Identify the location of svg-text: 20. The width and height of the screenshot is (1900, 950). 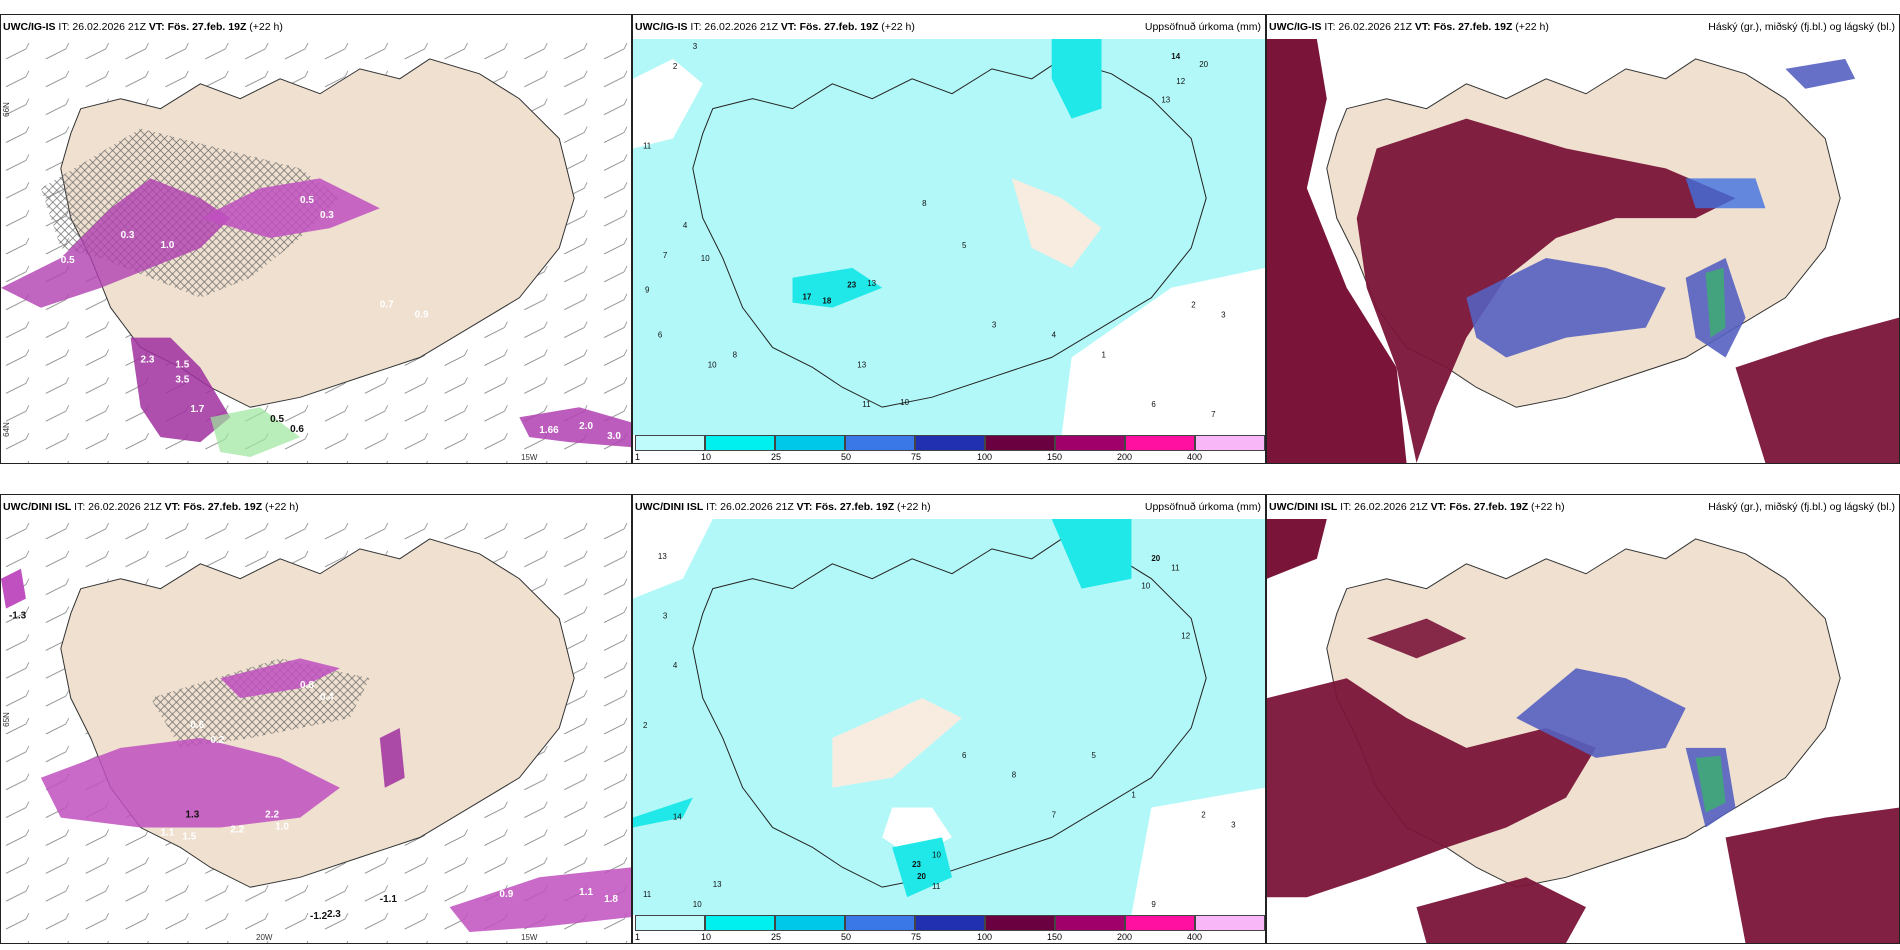
(1155, 558).